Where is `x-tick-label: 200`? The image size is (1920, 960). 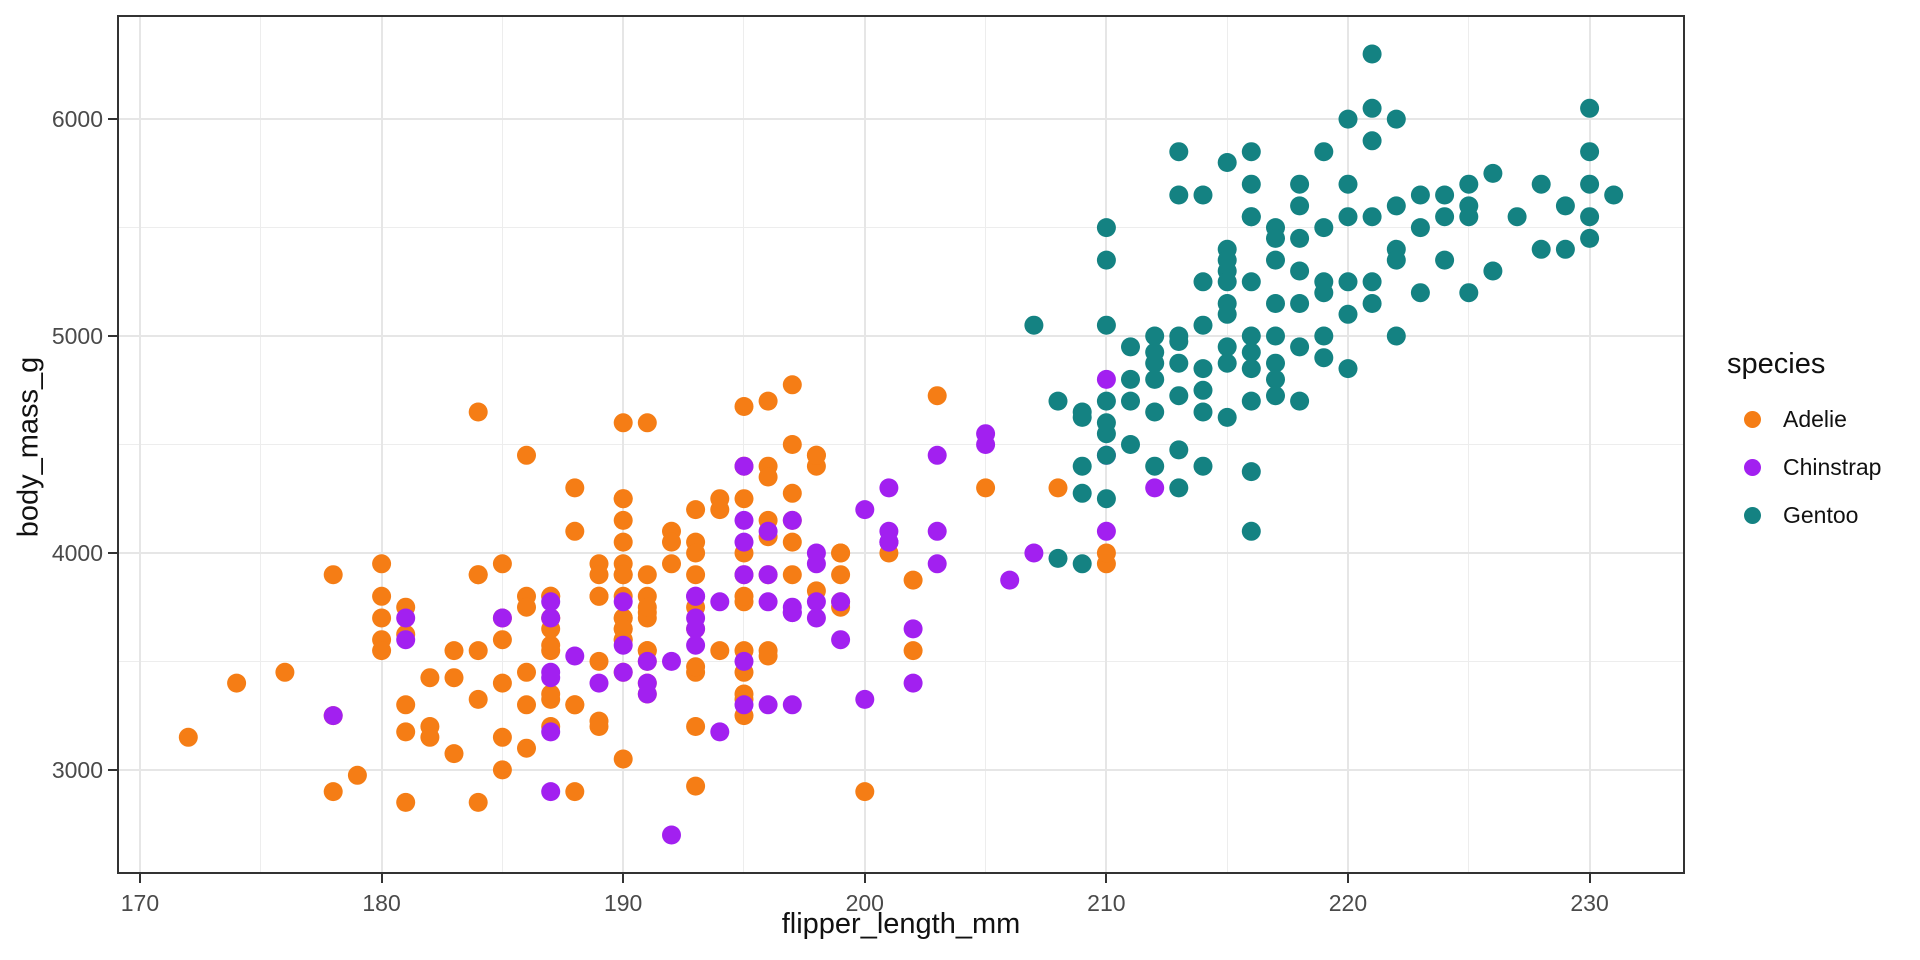 x-tick-label: 200 is located at coordinates (864, 903).